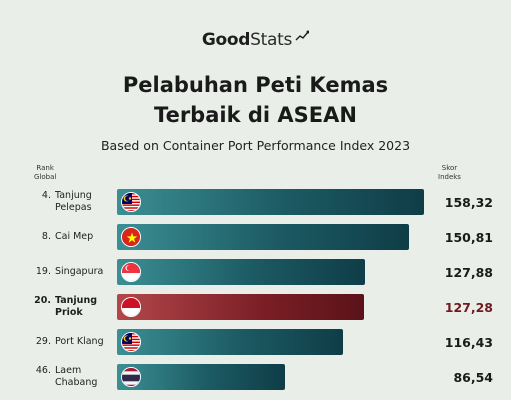 Image resolution: width=511 pixels, height=400 pixels. Describe the element at coordinates (73, 207) in the screenshot. I see `port-name-line: Pelepas` at that location.